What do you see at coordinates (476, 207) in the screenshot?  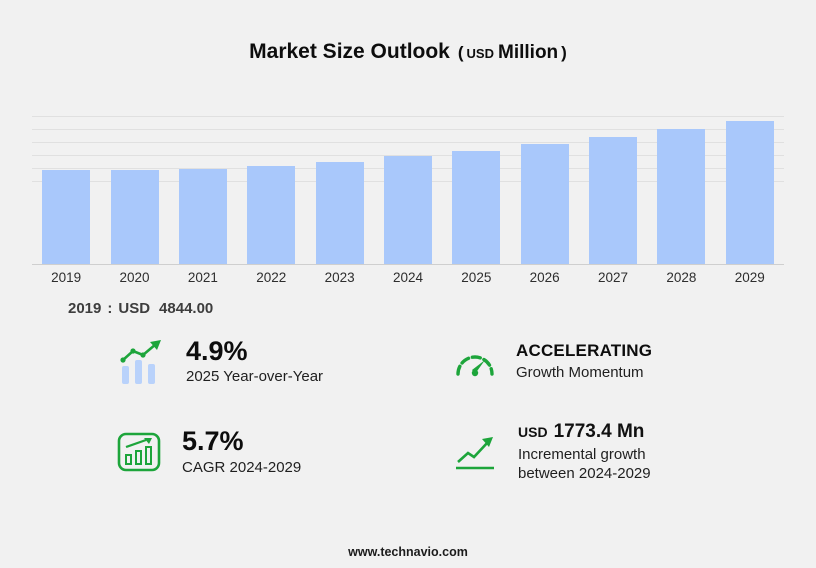 I see `bar-2025` at bounding box center [476, 207].